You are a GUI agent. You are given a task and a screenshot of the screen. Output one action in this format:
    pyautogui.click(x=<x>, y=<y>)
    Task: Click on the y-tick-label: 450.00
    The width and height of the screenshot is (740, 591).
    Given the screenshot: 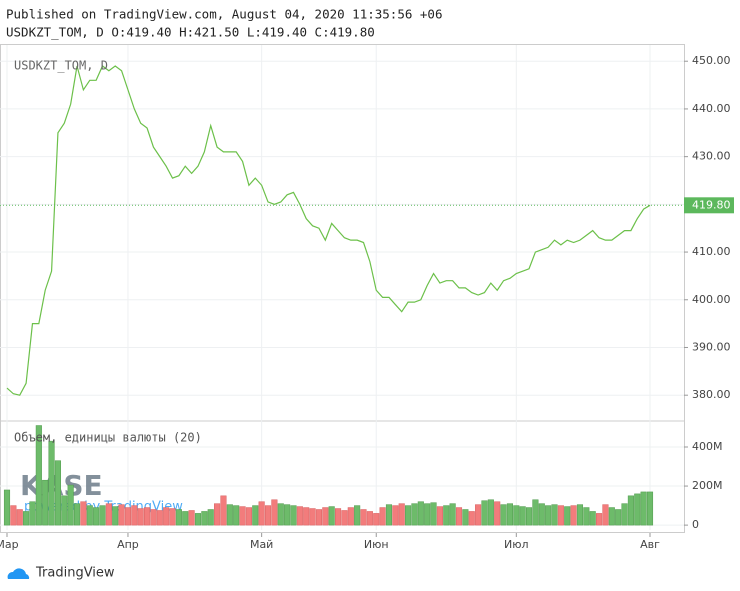 What is the action you would take?
    pyautogui.click(x=711, y=60)
    